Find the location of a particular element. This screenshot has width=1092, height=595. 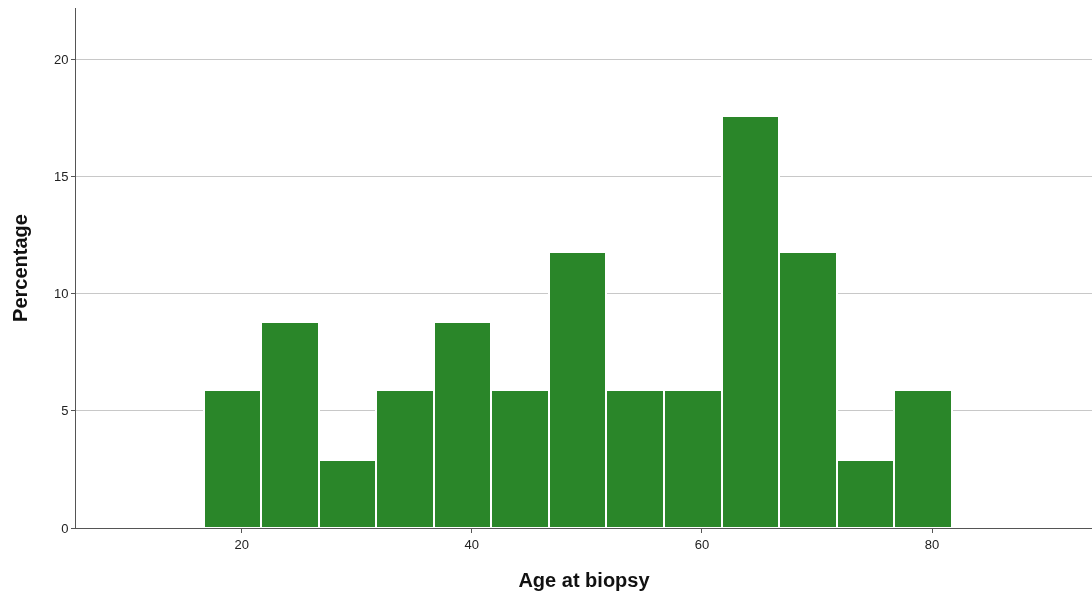

x-tick-label: 60 is located at coordinates (702, 544).